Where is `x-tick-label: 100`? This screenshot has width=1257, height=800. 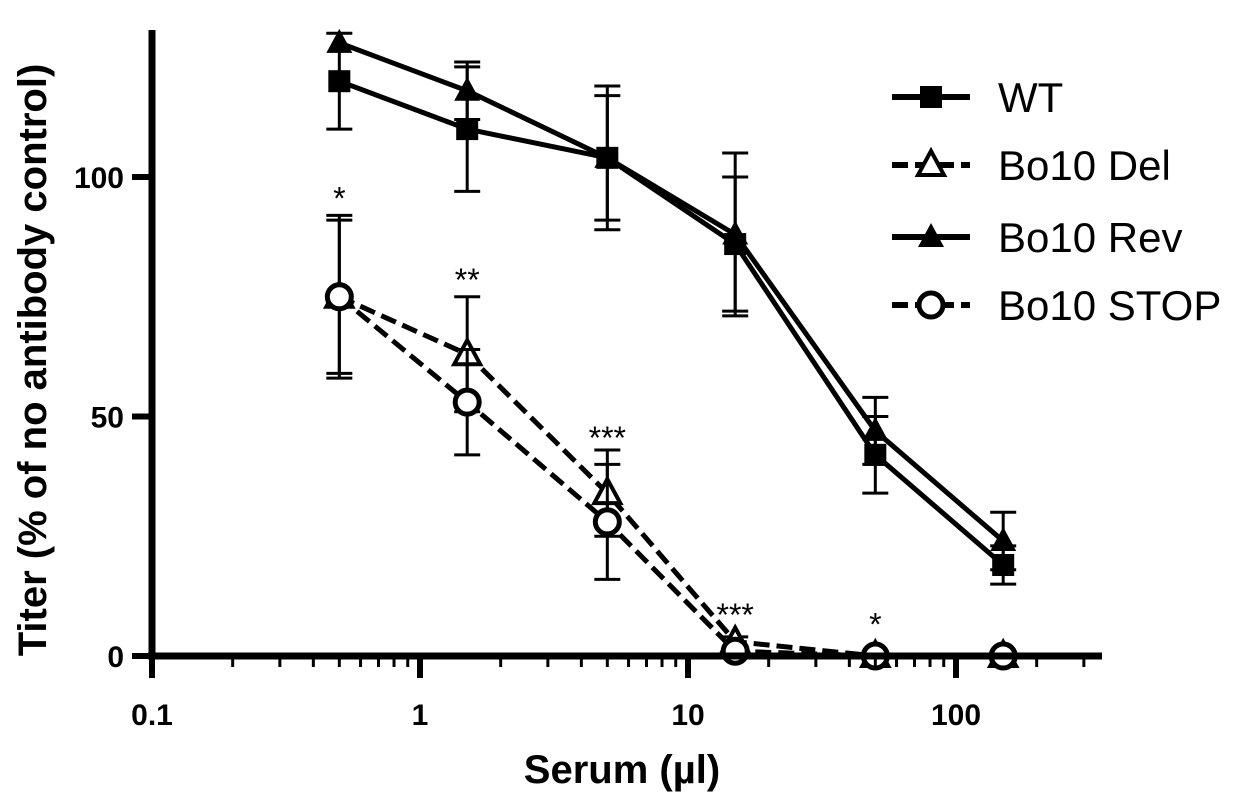 x-tick-label: 100 is located at coordinates (956, 715).